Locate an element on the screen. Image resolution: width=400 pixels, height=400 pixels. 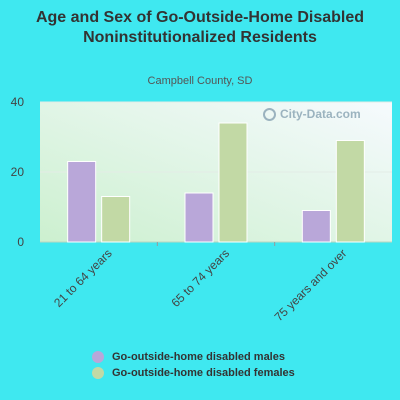
x-tick-label: 75 years and over is located at coordinates (311, 285).